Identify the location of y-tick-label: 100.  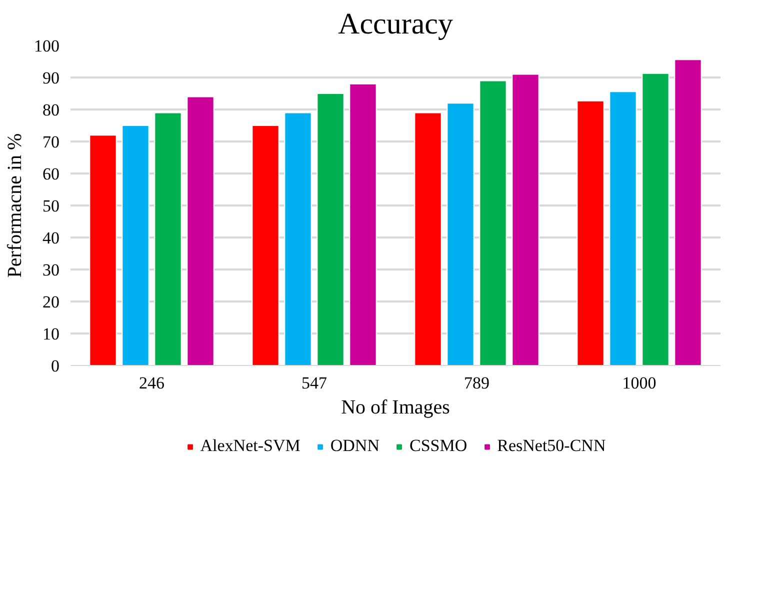
(47, 46).